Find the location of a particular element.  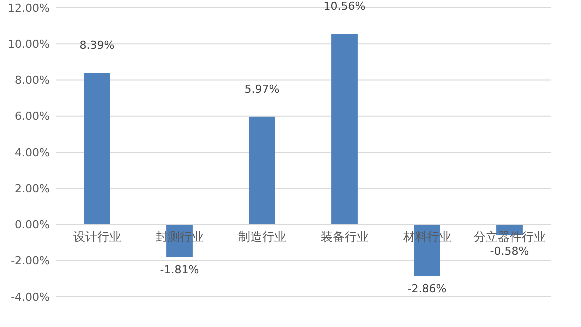

data-label: 8.39% is located at coordinates (97, 45).